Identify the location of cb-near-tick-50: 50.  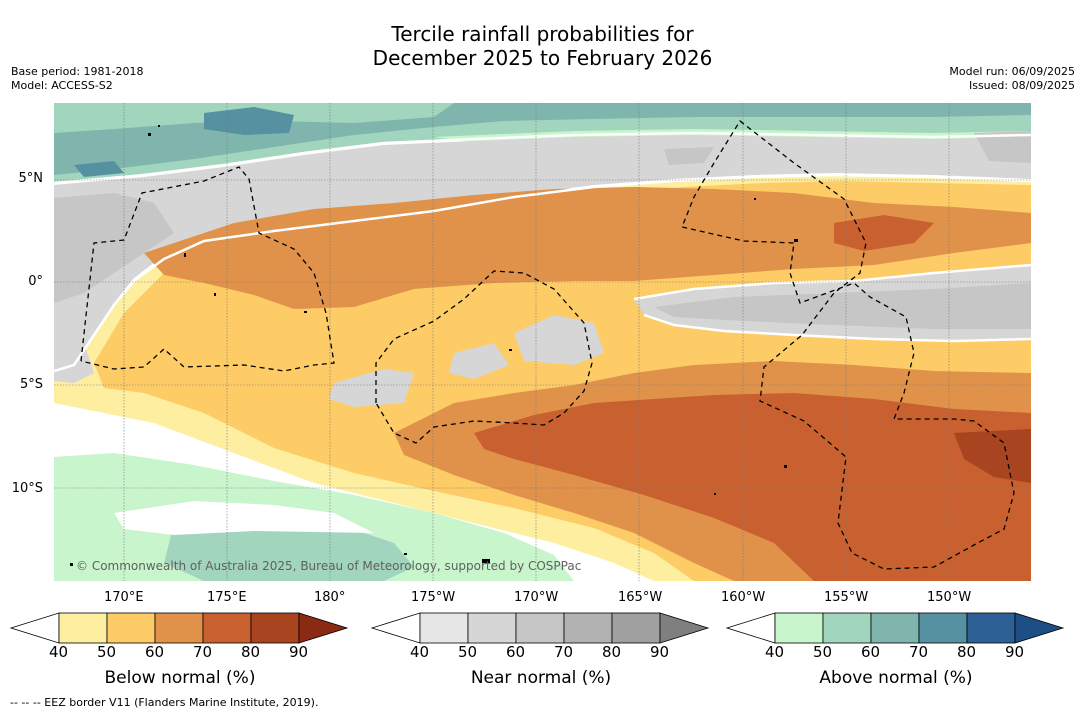
(468, 652).